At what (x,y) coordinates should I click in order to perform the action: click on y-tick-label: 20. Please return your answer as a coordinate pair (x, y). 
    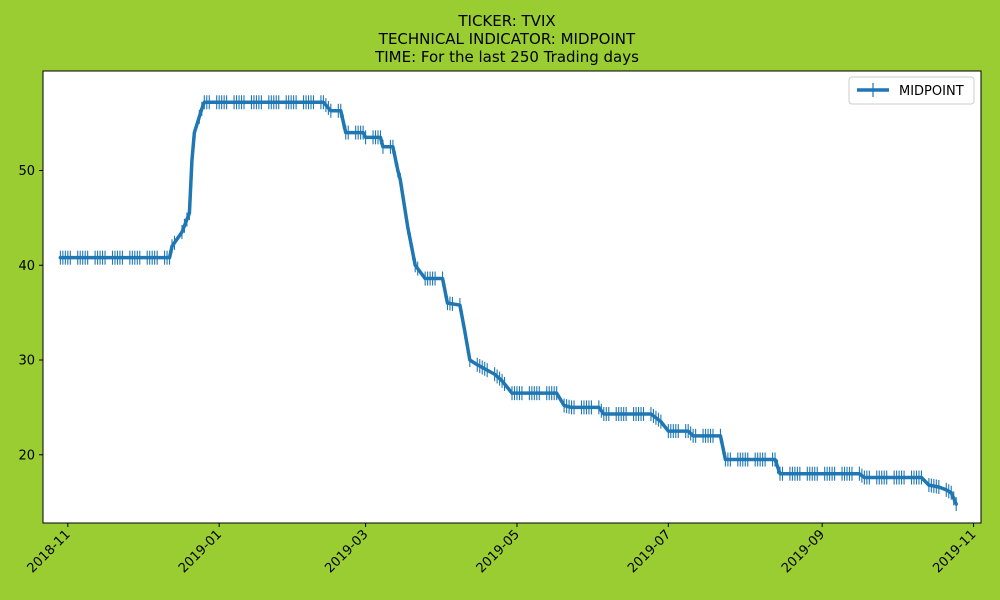
    Looking at the image, I should click on (26, 455).